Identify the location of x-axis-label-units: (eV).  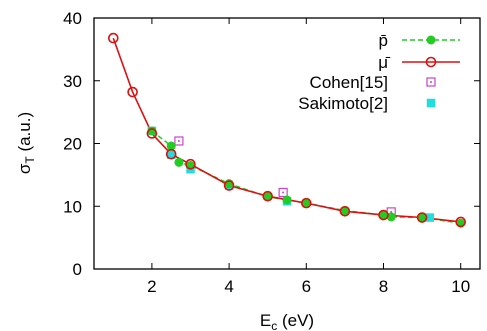
(295, 320).